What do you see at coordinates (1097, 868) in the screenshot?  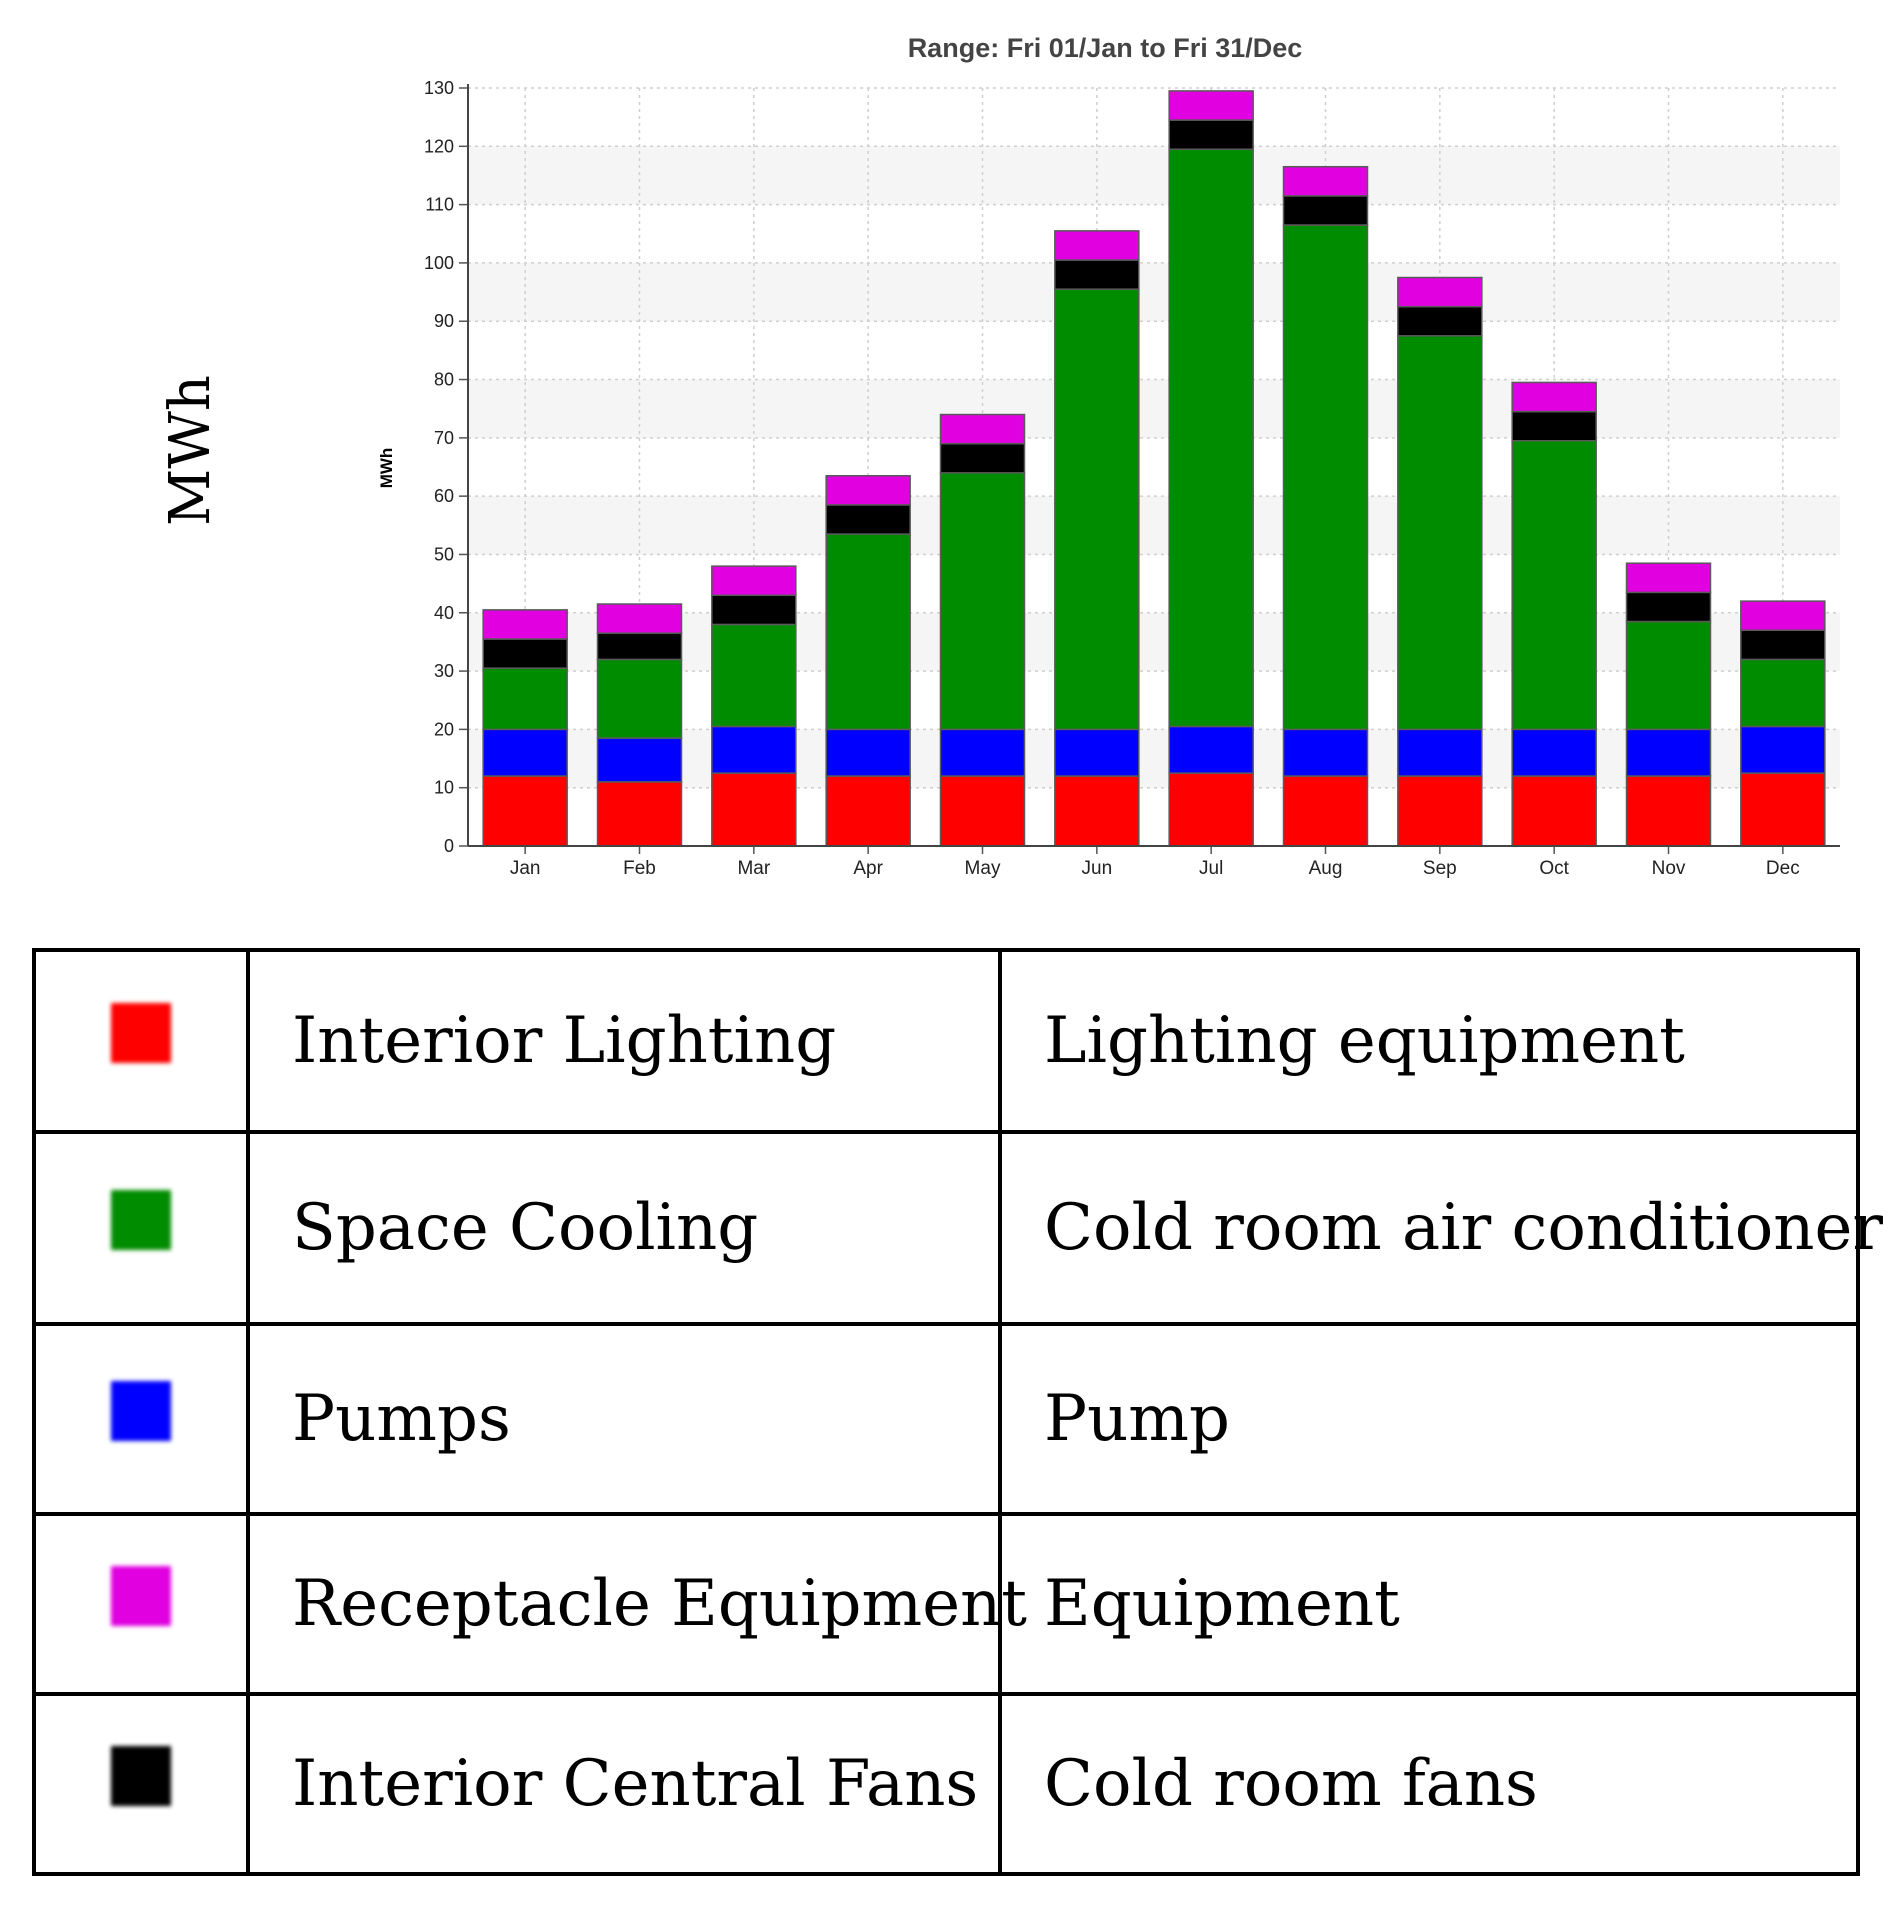 I see `x-tick-label: Jun` at bounding box center [1097, 868].